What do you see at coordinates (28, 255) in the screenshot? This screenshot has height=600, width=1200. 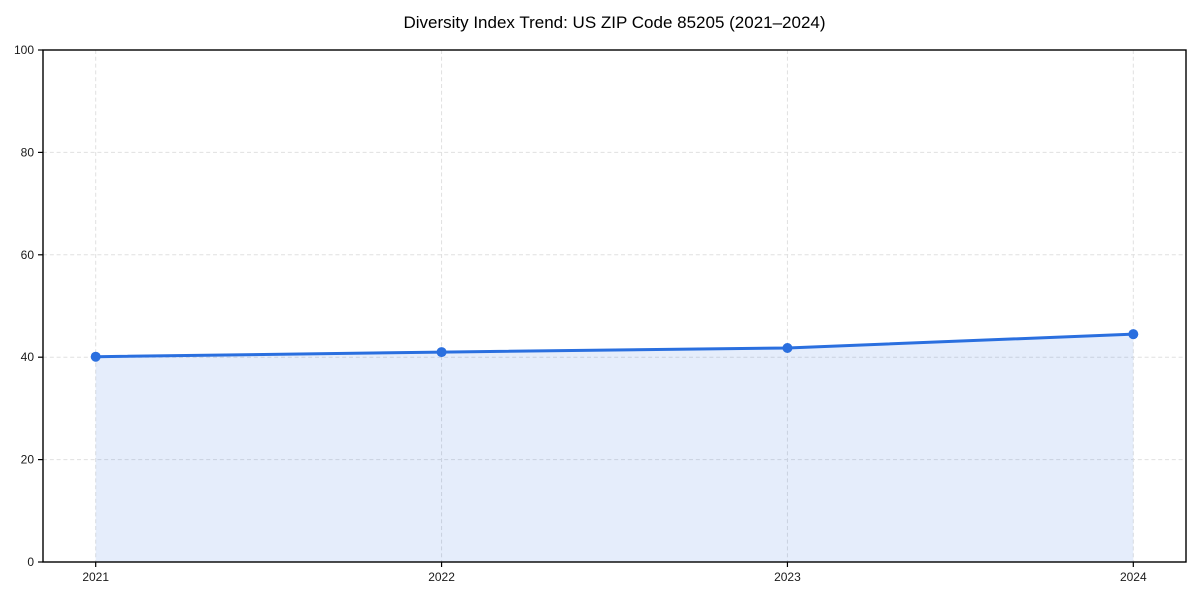 I see `y-tick-label: 60` at bounding box center [28, 255].